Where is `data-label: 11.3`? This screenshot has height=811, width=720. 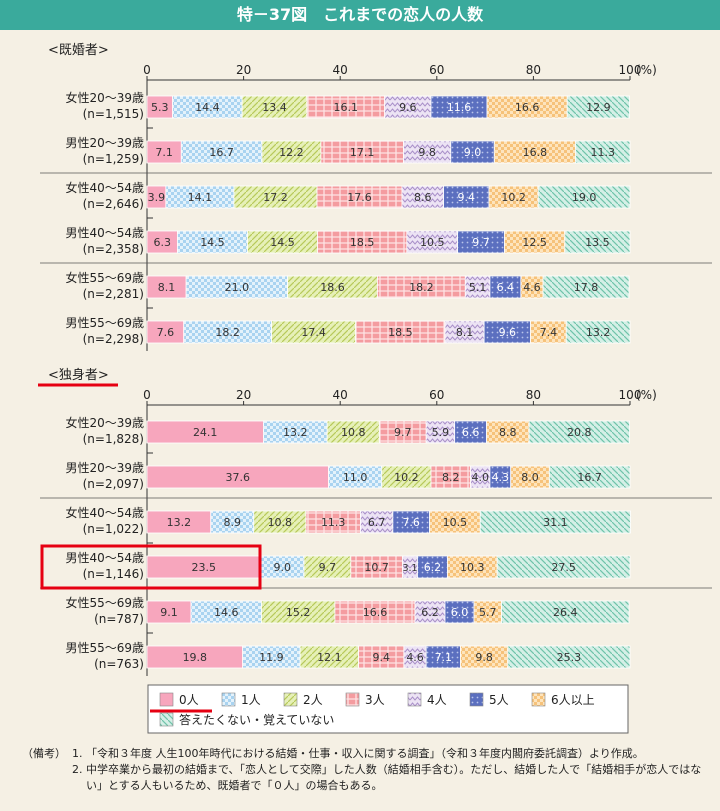
data-label: 11.3 is located at coordinates (602, 152).